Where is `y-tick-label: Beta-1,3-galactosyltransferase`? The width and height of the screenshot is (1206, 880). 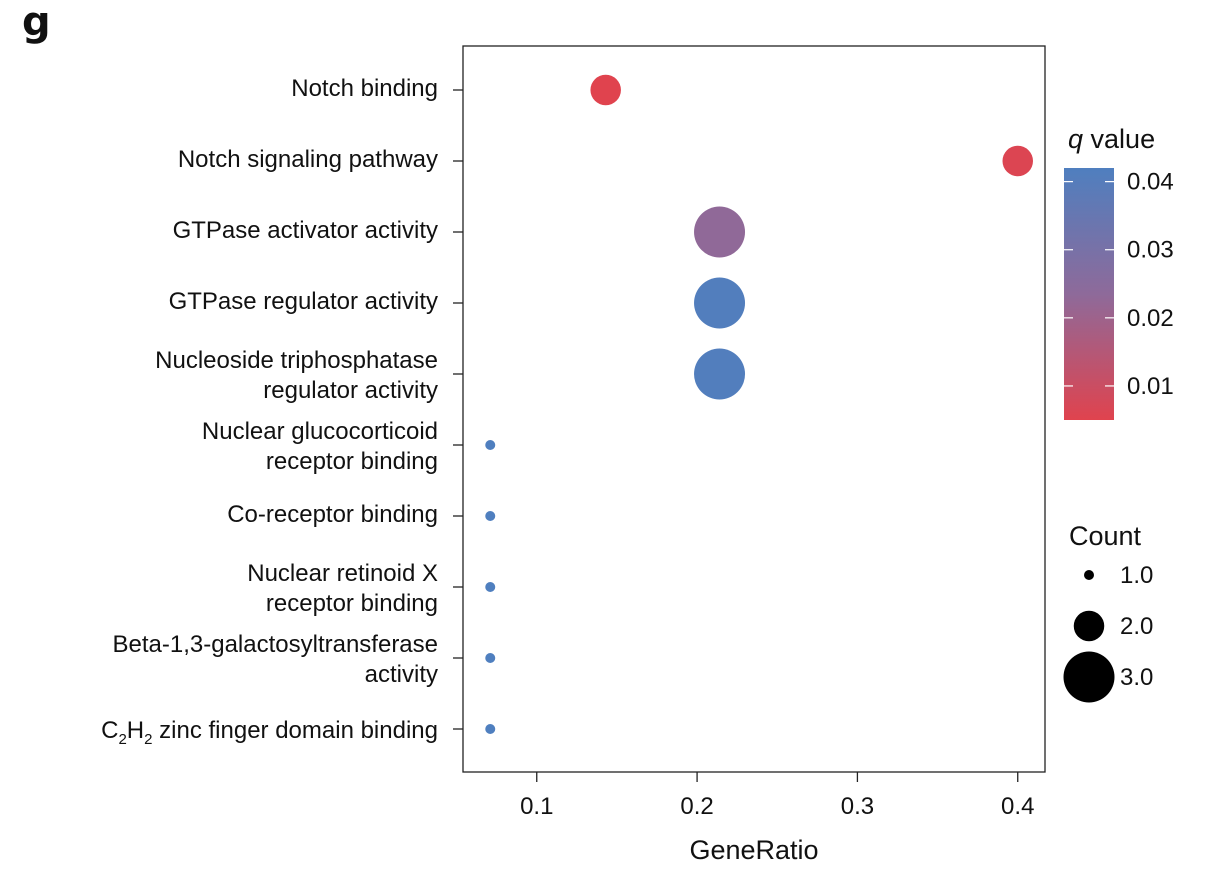 y-tick-label: Beta-1,3-galactosyltransferase is located at coordinates (276, 644).